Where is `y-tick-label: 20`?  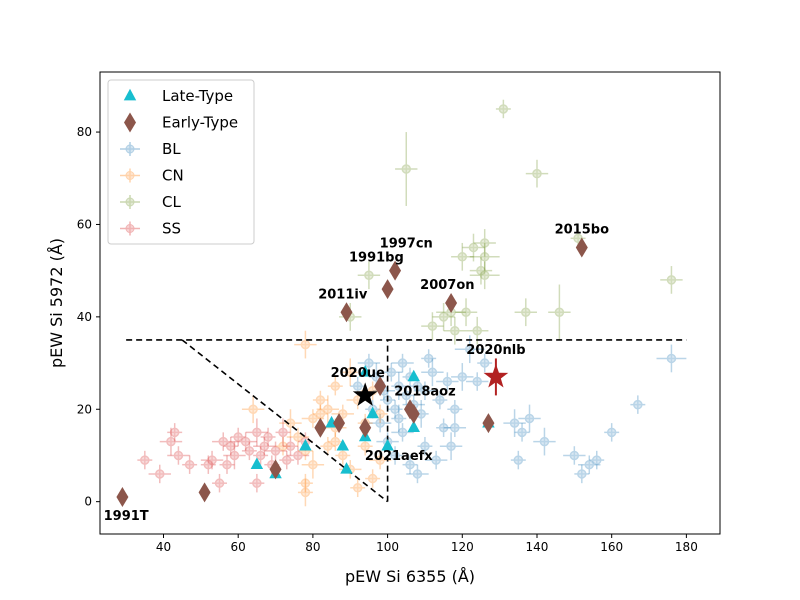
y-tick-label: 20 is located at coordinates (84, 409).